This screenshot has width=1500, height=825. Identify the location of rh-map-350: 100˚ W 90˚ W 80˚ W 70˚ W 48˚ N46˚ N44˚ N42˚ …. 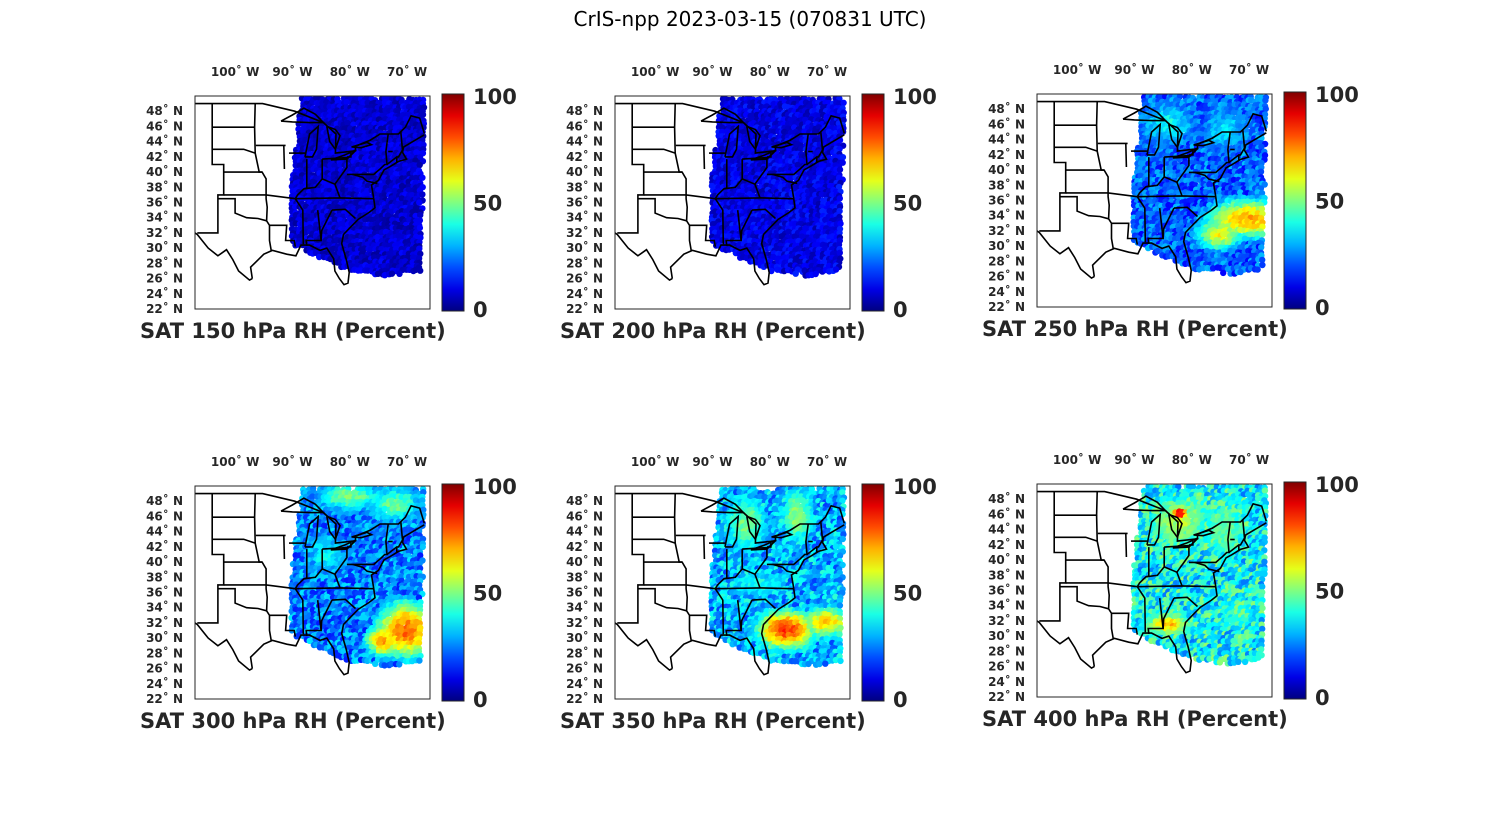
(751, 583).